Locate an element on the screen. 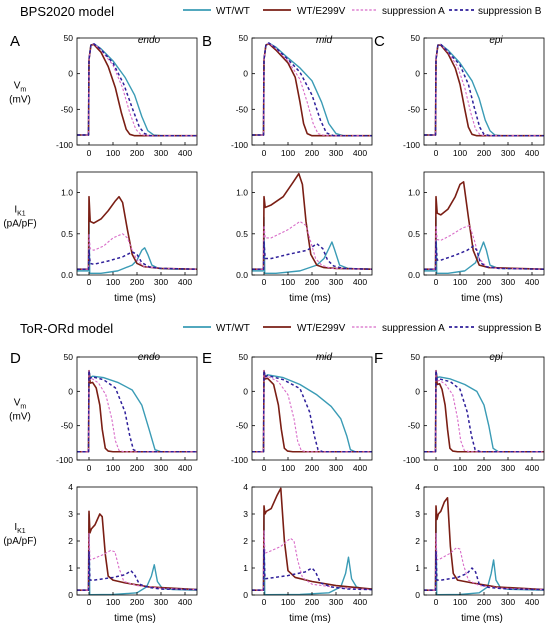  y-tick-label: 3 is located at coordinates (245, 514).